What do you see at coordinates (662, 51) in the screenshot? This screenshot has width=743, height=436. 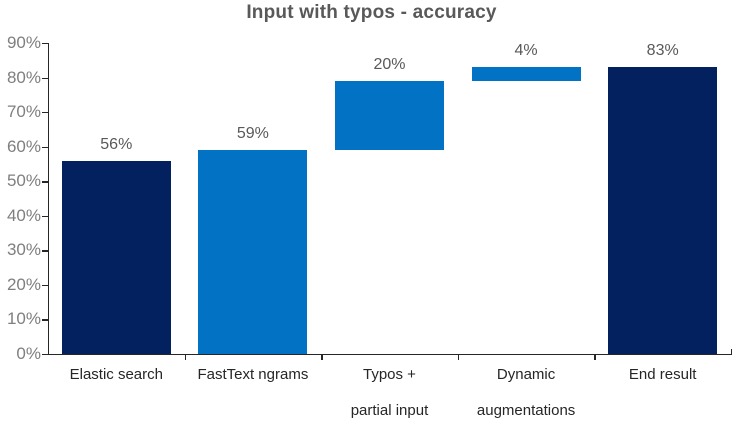 I see `bar-label-end-result: 83%` at bounding box center [662, 51].